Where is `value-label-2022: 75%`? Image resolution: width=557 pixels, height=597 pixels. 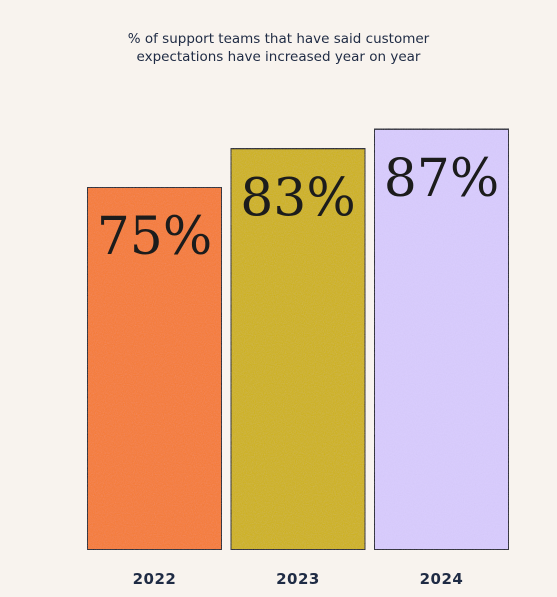 value-label-2022: 75% is located at coordinates (155, 237).